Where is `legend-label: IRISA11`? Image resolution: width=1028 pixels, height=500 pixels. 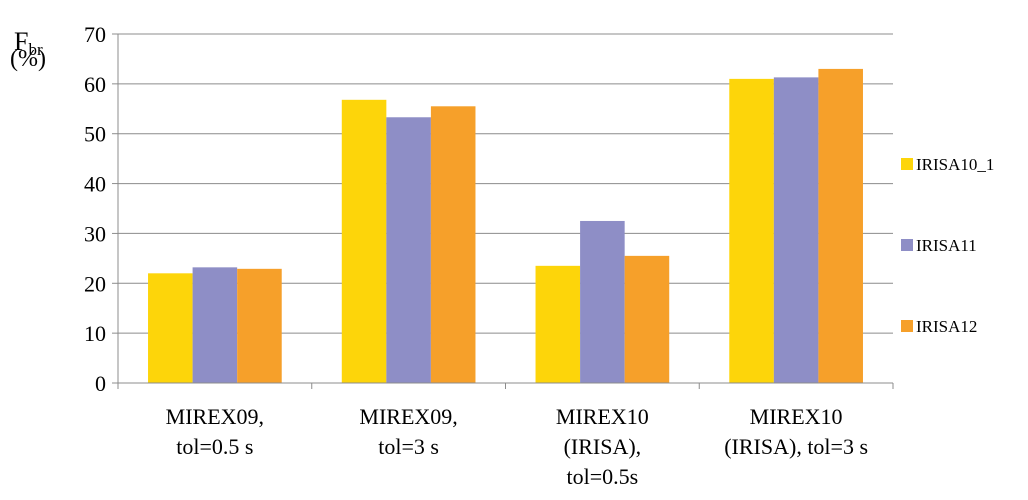 legend-label: IRISA11 is located at coordinates (946, 245).